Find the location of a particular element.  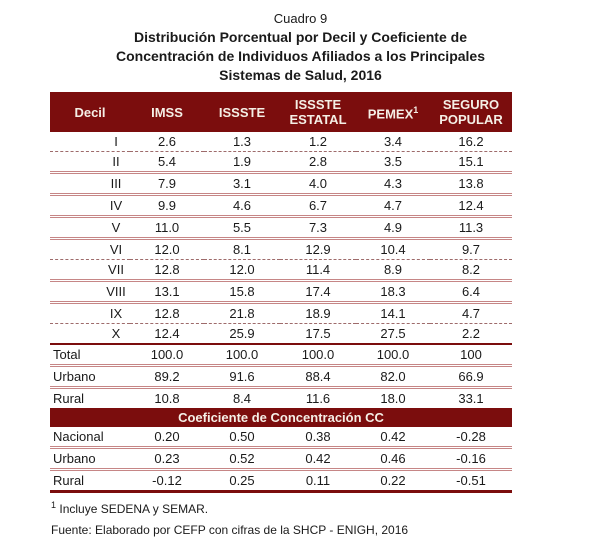

value-cell: -0.28 is located at coordinates (471, 438).